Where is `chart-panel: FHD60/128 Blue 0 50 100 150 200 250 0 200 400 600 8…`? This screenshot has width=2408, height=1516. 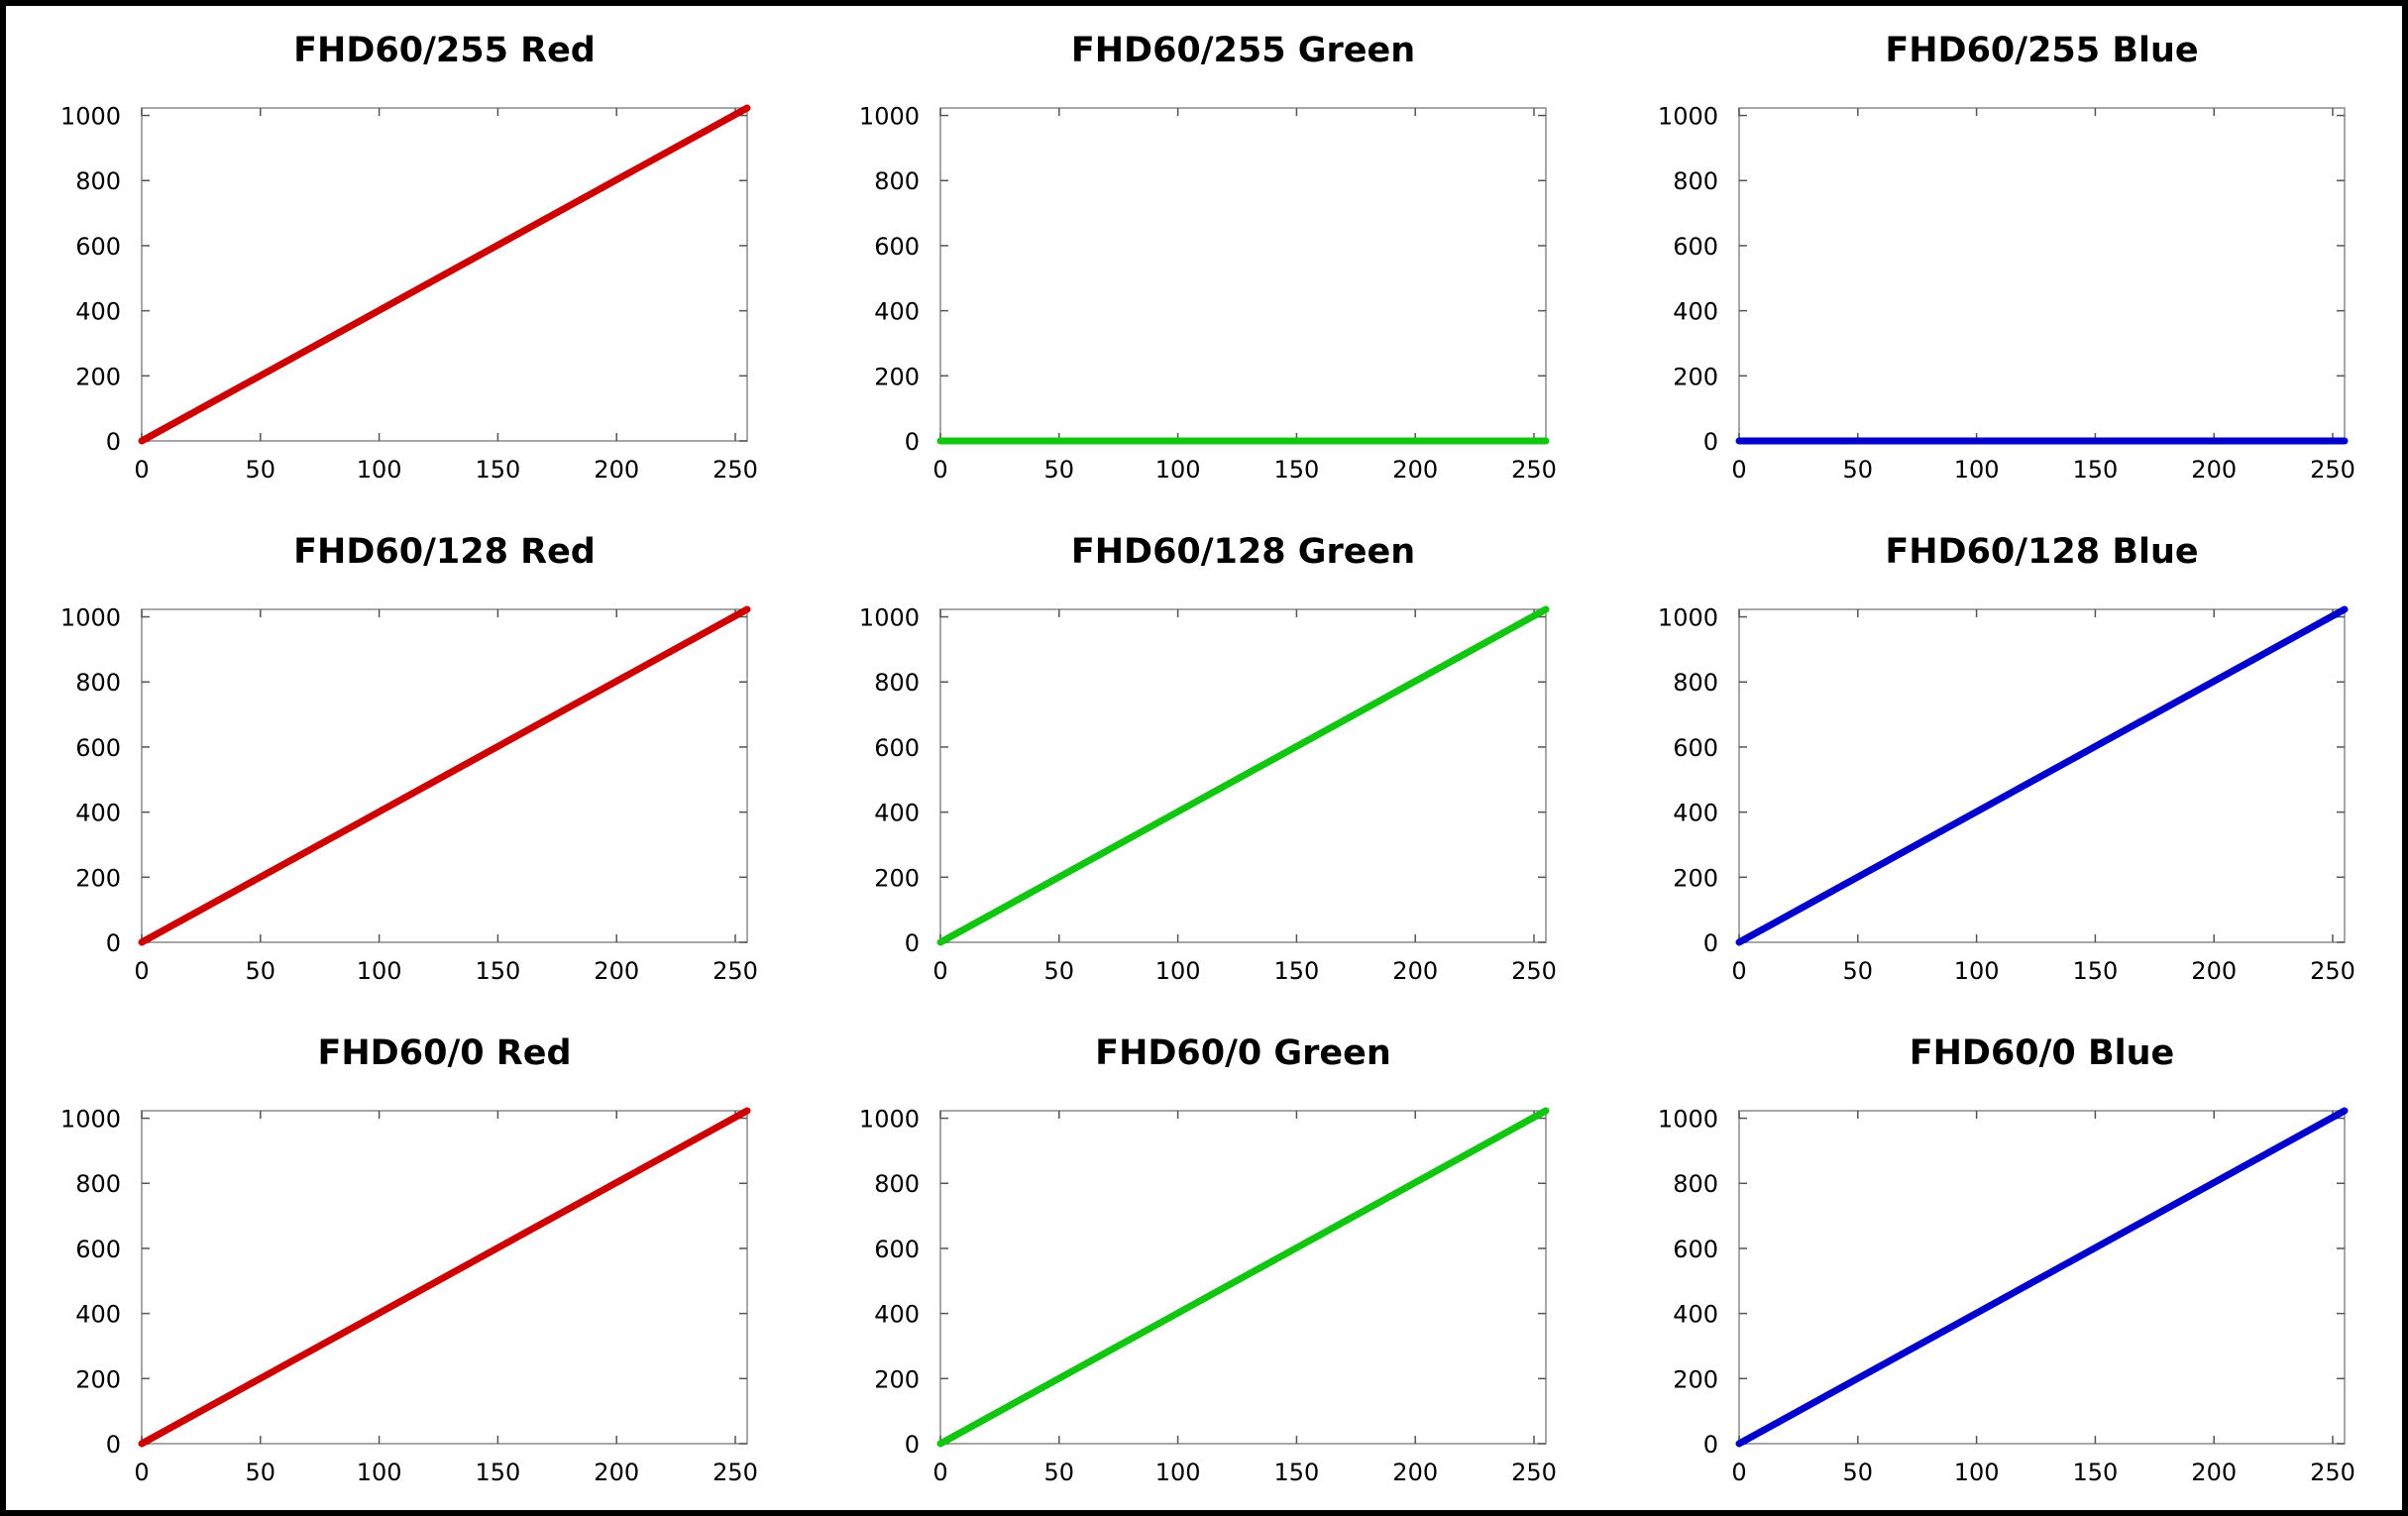
chart-panel: FHD60/128 Blue 0 50 100 150 200 250 0 200 400 600 8… is located at coordinates (2006, 758).